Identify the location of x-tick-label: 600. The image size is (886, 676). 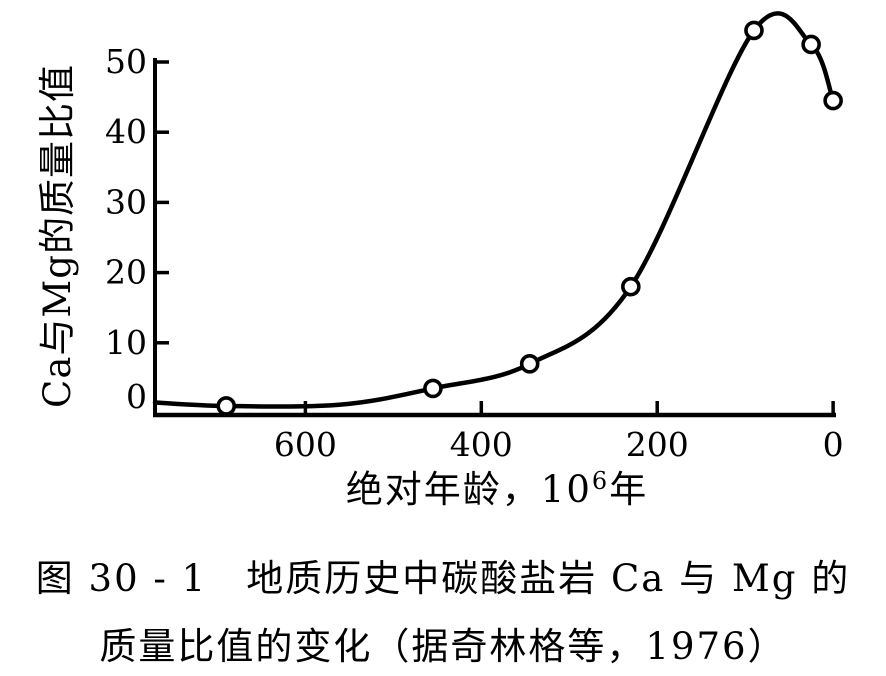
(305, 444).